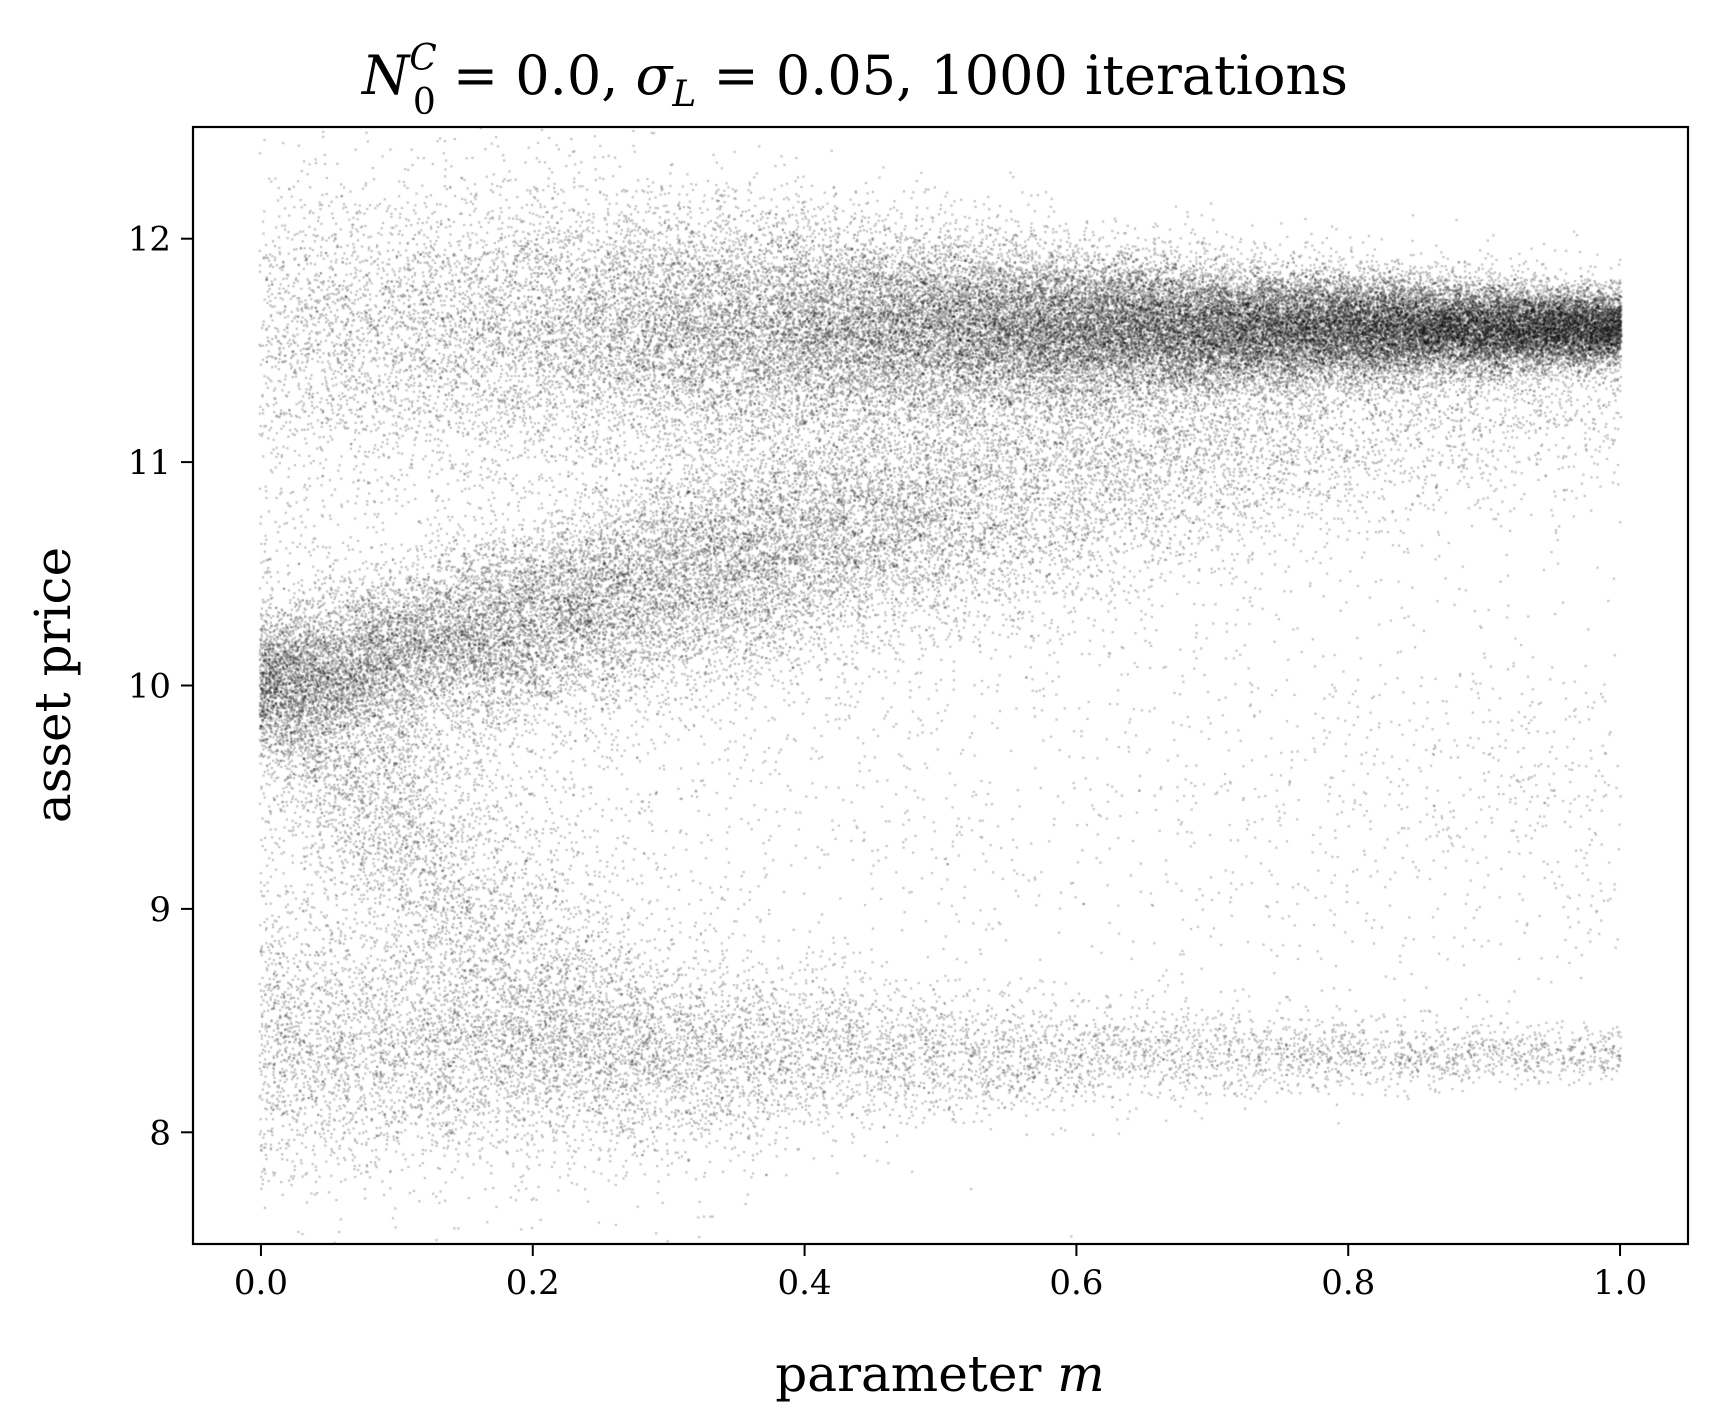 This screenshot has width=1709, height=1420. Describe the element at coordinates (1022, 75) in the screenshot. I see `title-eq2: = 0.05, 1000 iterations` at that location.